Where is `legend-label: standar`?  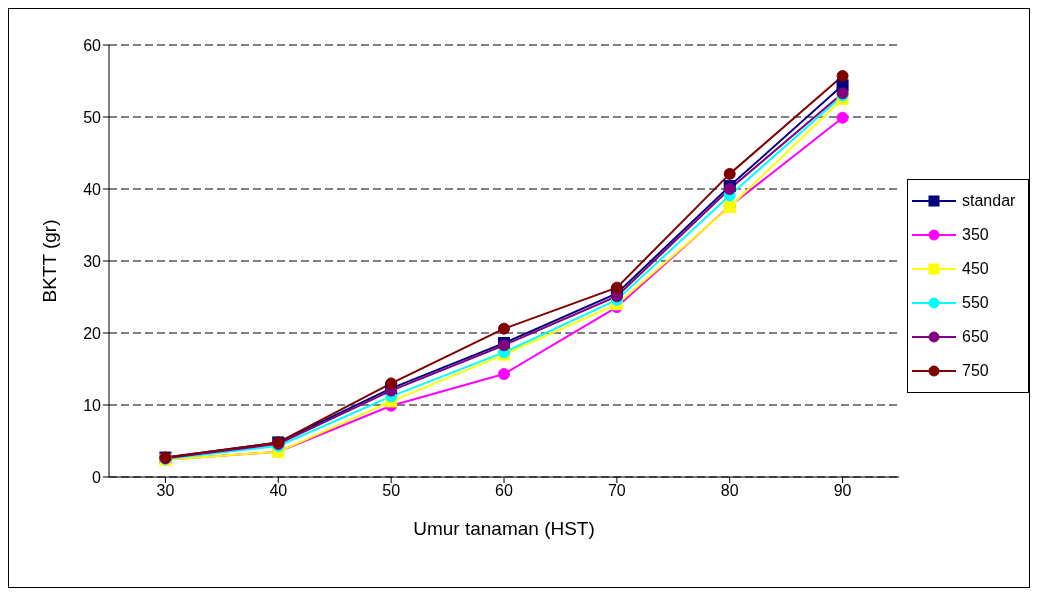 legend-label: standar is located at coordinates (989, 201).